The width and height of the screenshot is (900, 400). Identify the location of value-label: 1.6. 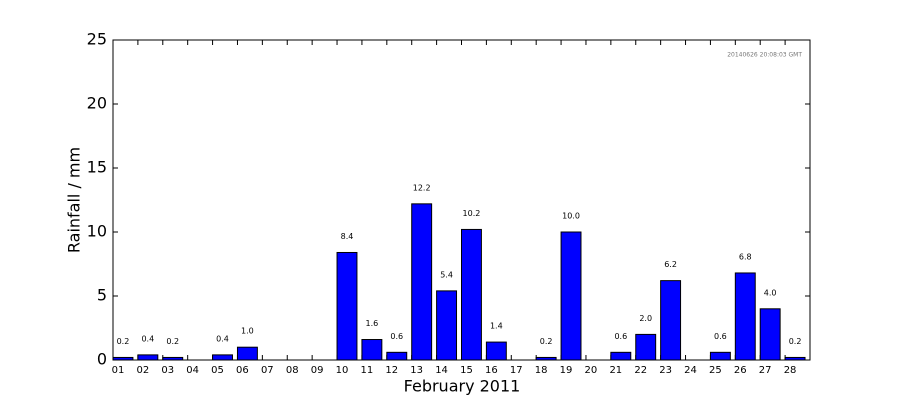
(372, 323).